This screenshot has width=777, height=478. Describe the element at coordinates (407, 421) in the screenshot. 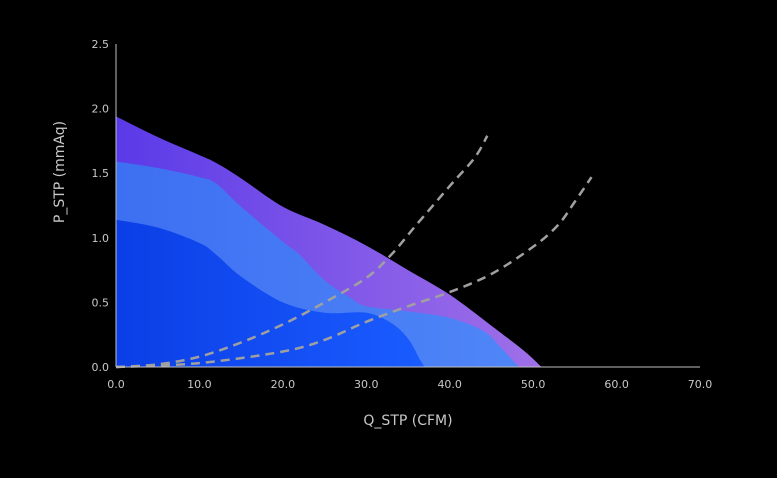

I see `x-axis-title: Q_STP (CFM)` at that location.